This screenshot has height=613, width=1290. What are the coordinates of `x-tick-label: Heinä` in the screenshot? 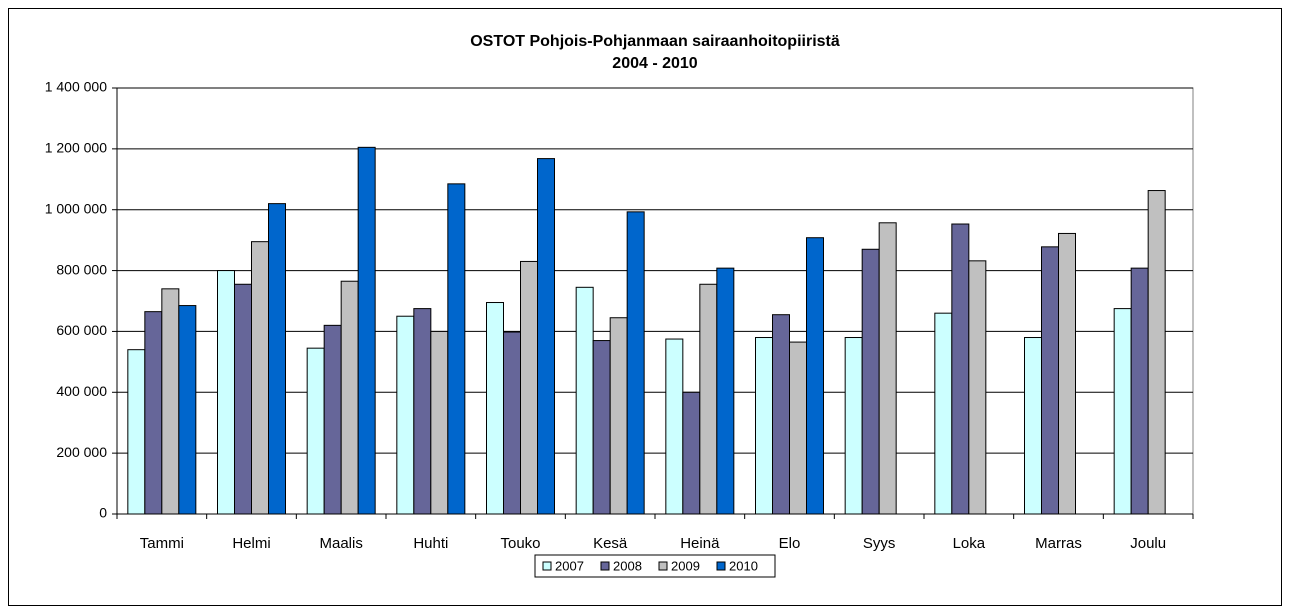 It's located at (700, 543).